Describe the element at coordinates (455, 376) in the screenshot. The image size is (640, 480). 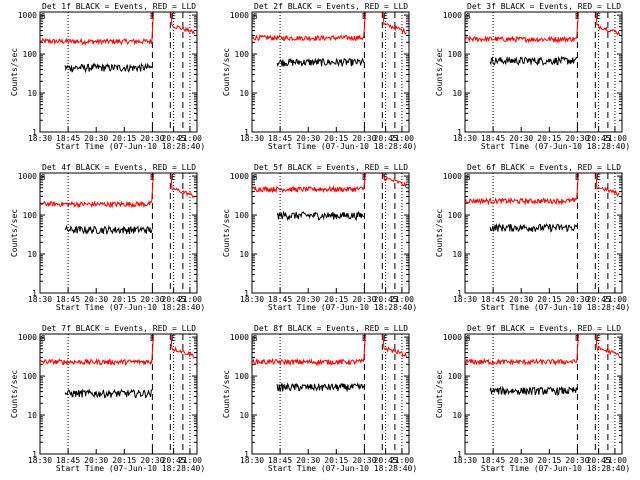
I see `y-tick-label: 100` at that location.